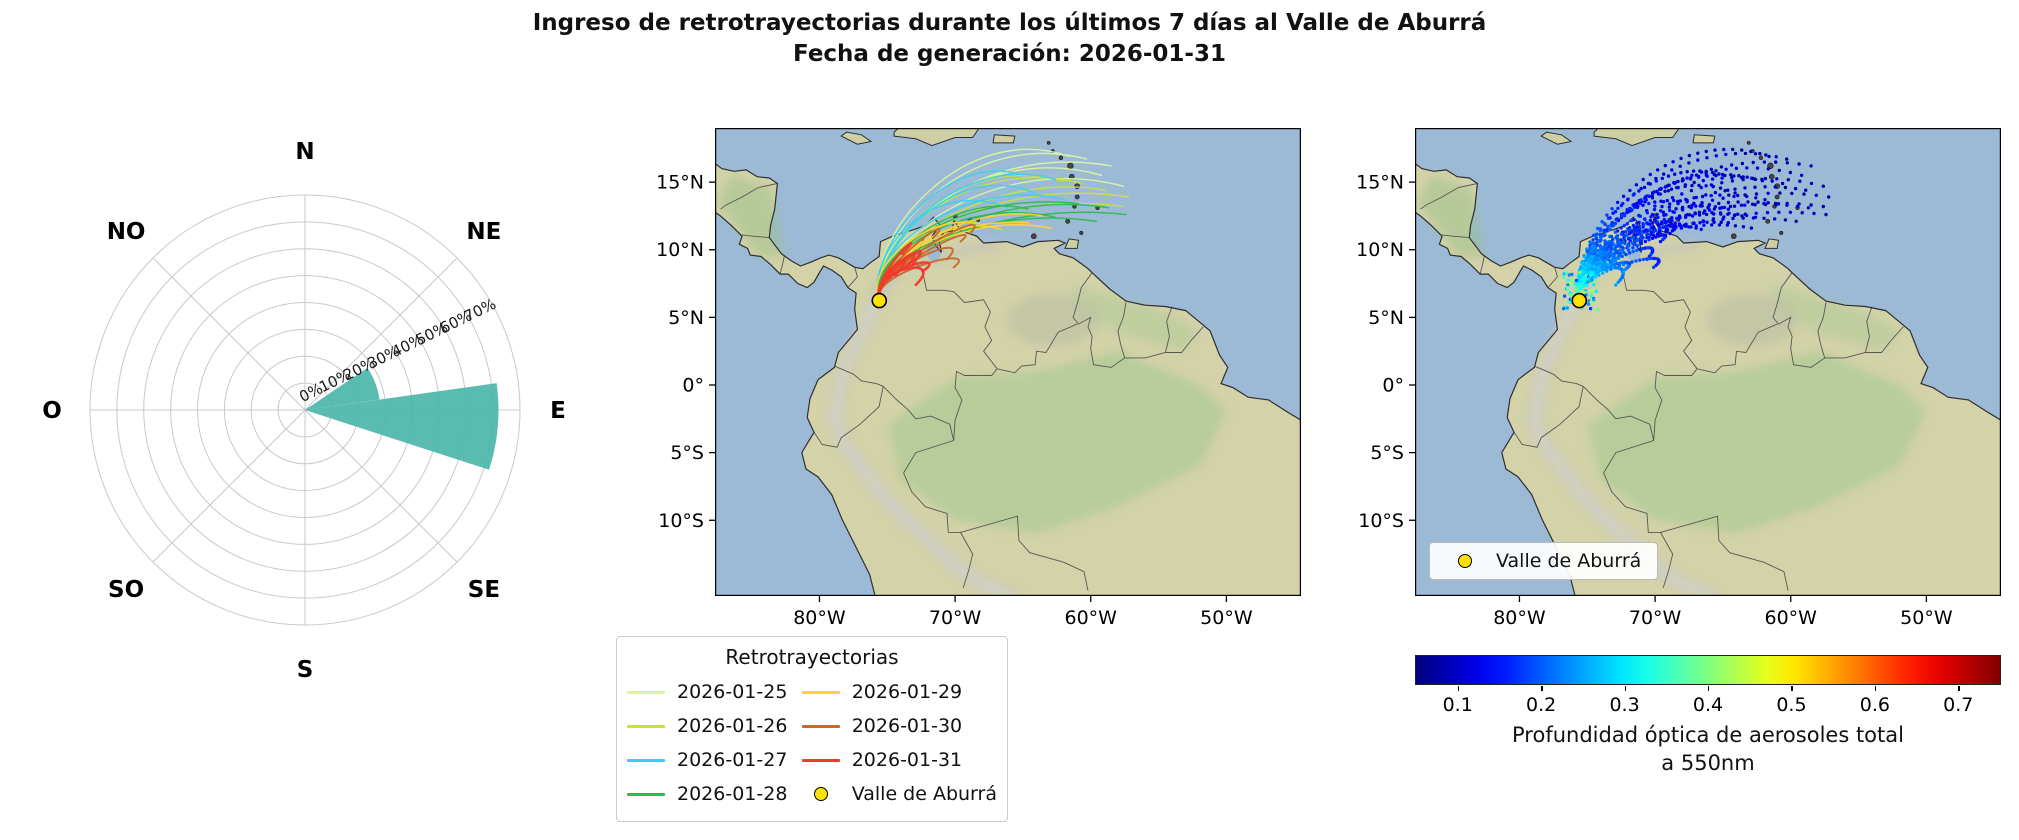 Image resolution: width=2019 pixels, height=840 pixels. What do you see at coordinates (732, 760) in the screenshot?
I see `legend-item-label: 2026-01-27` at bounding box center [732, 760].